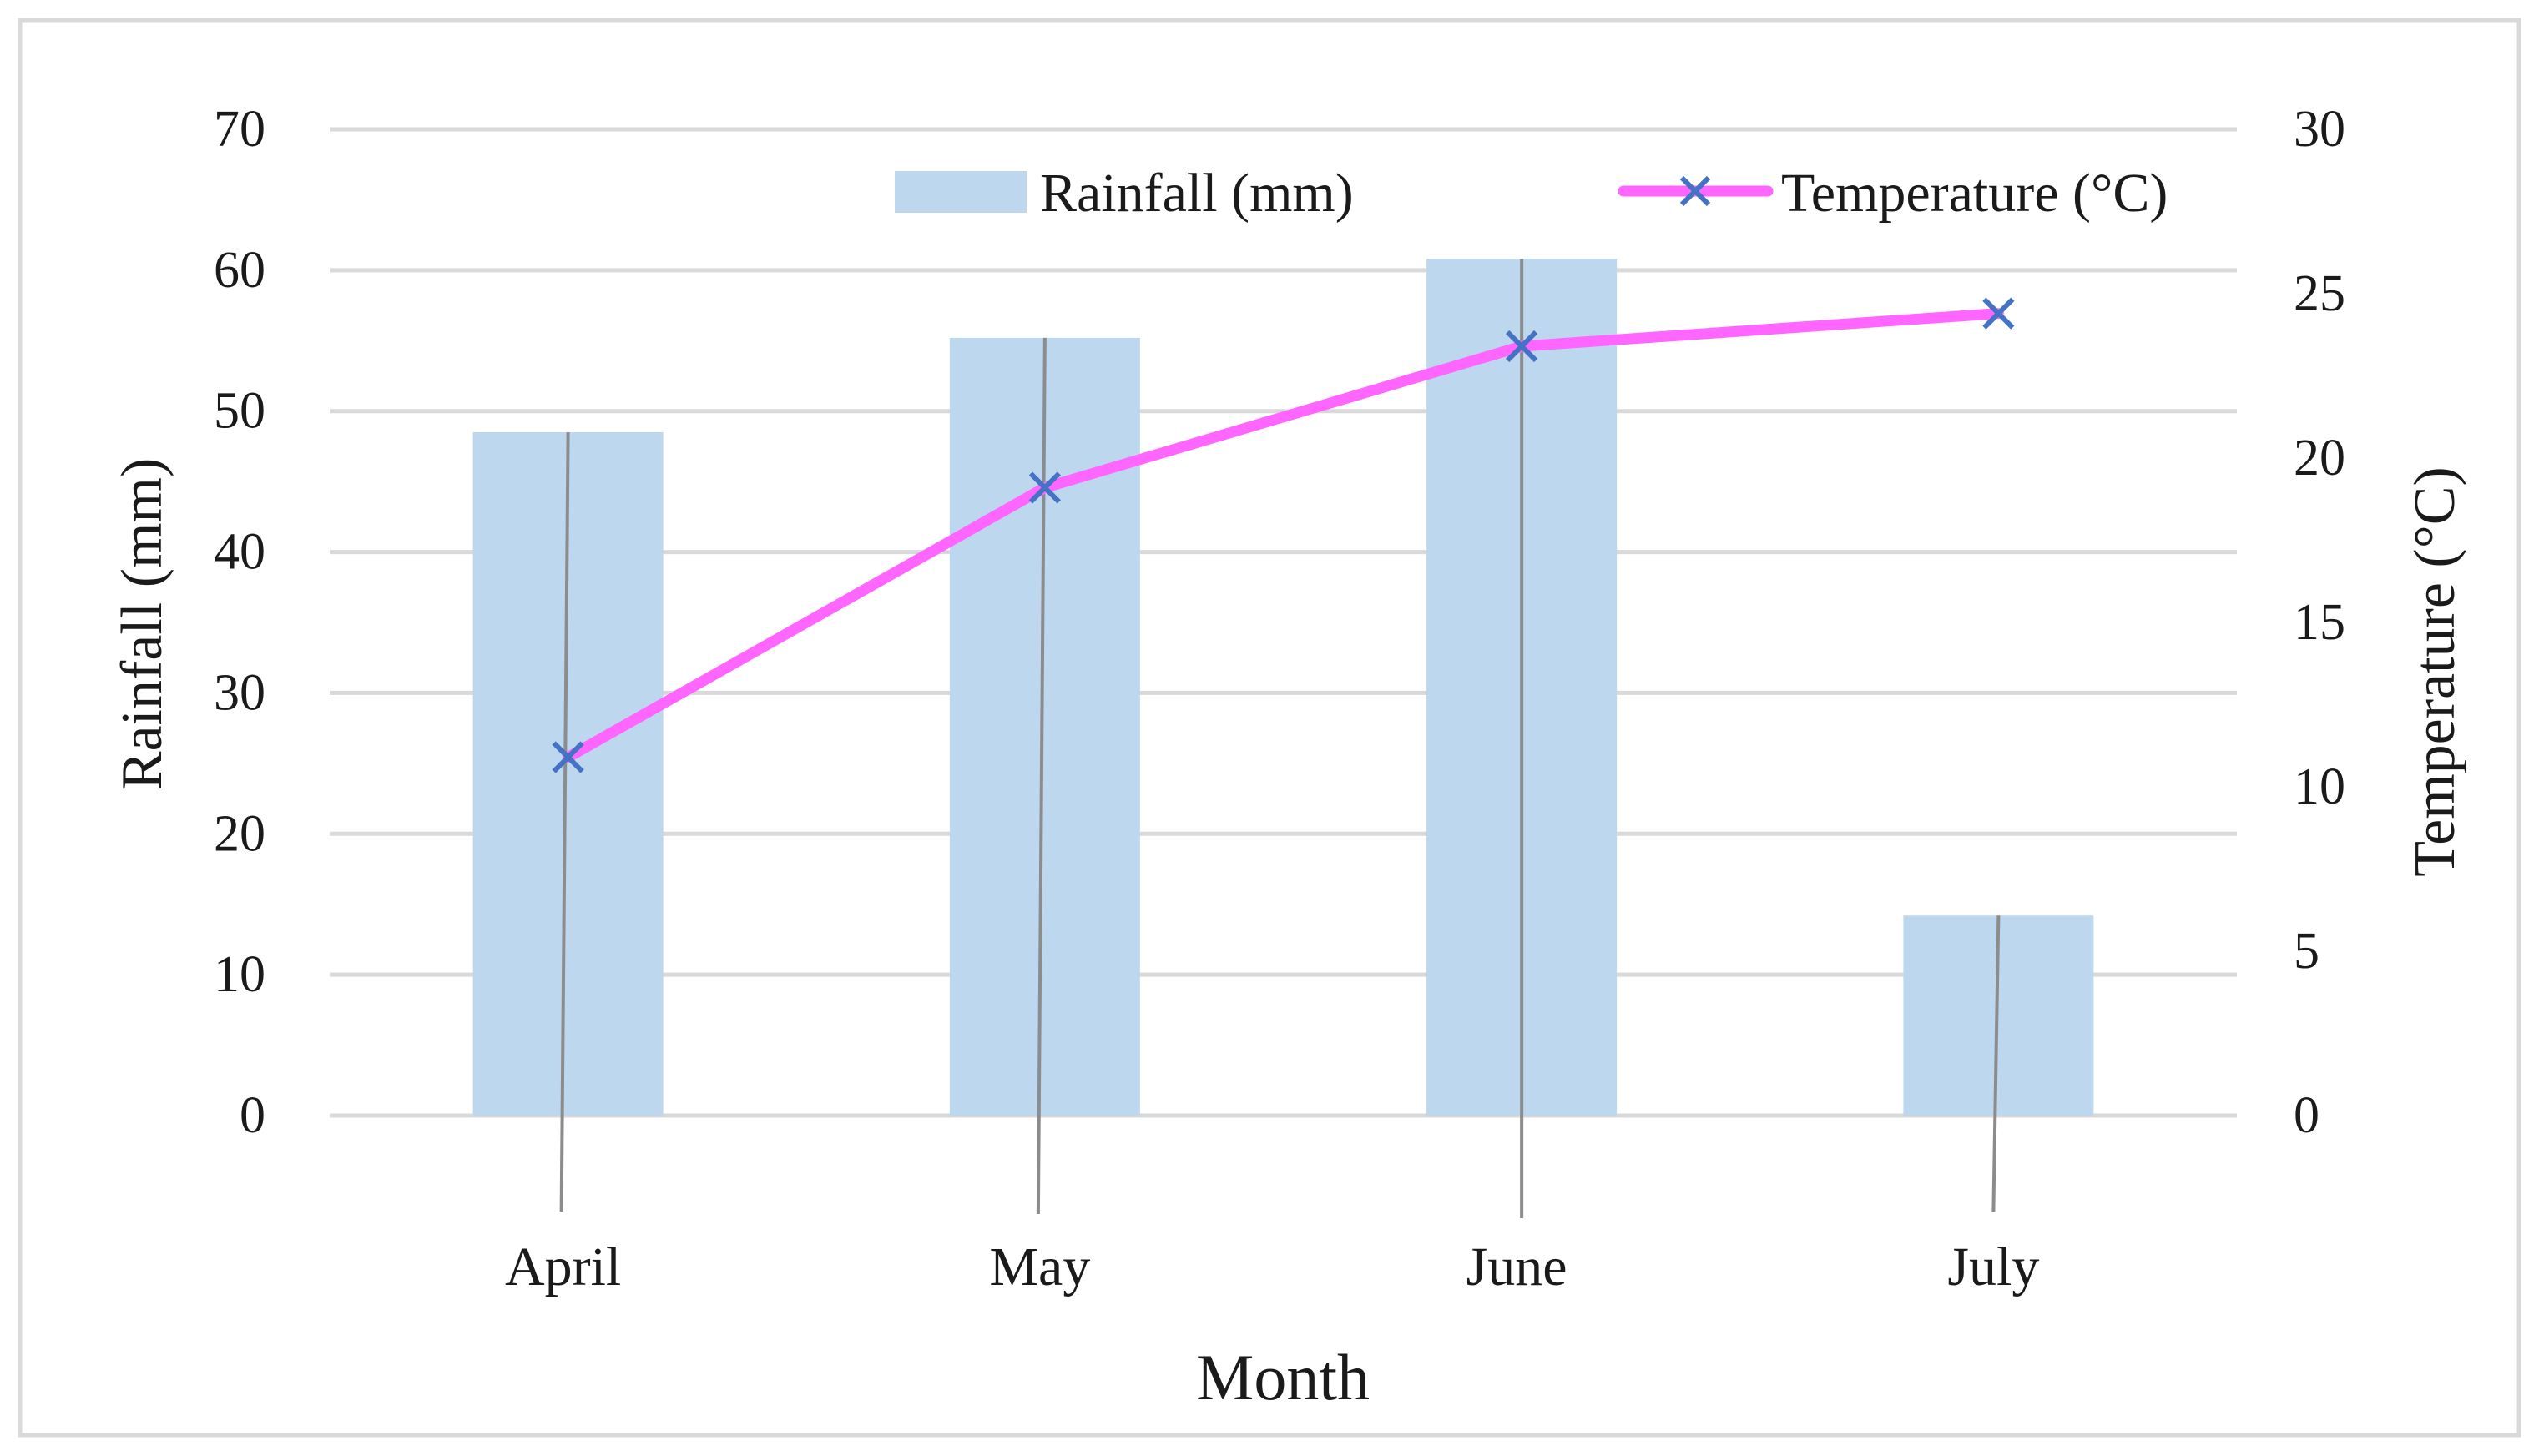 The image size is (2539, 1456). I want to click on y2-tick-label-30: 30, so click(2319, 129).